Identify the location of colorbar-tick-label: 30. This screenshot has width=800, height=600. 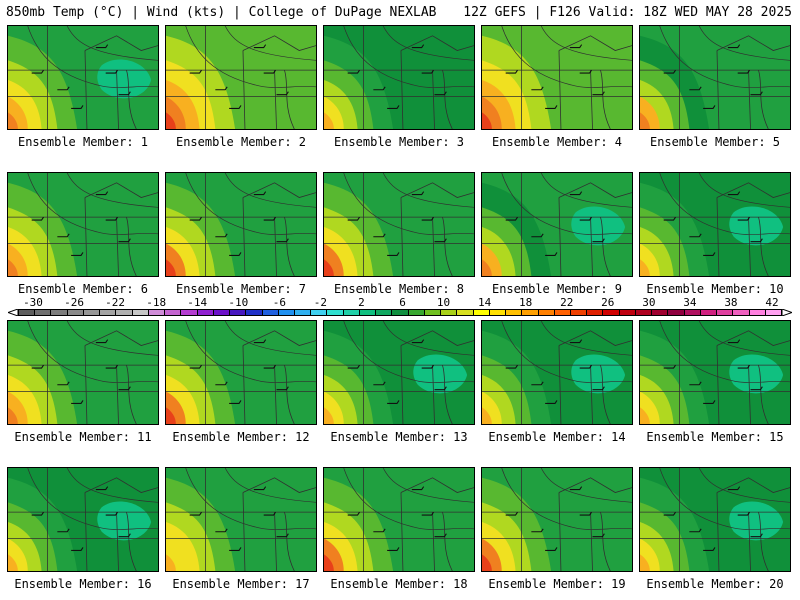
(649, 302).